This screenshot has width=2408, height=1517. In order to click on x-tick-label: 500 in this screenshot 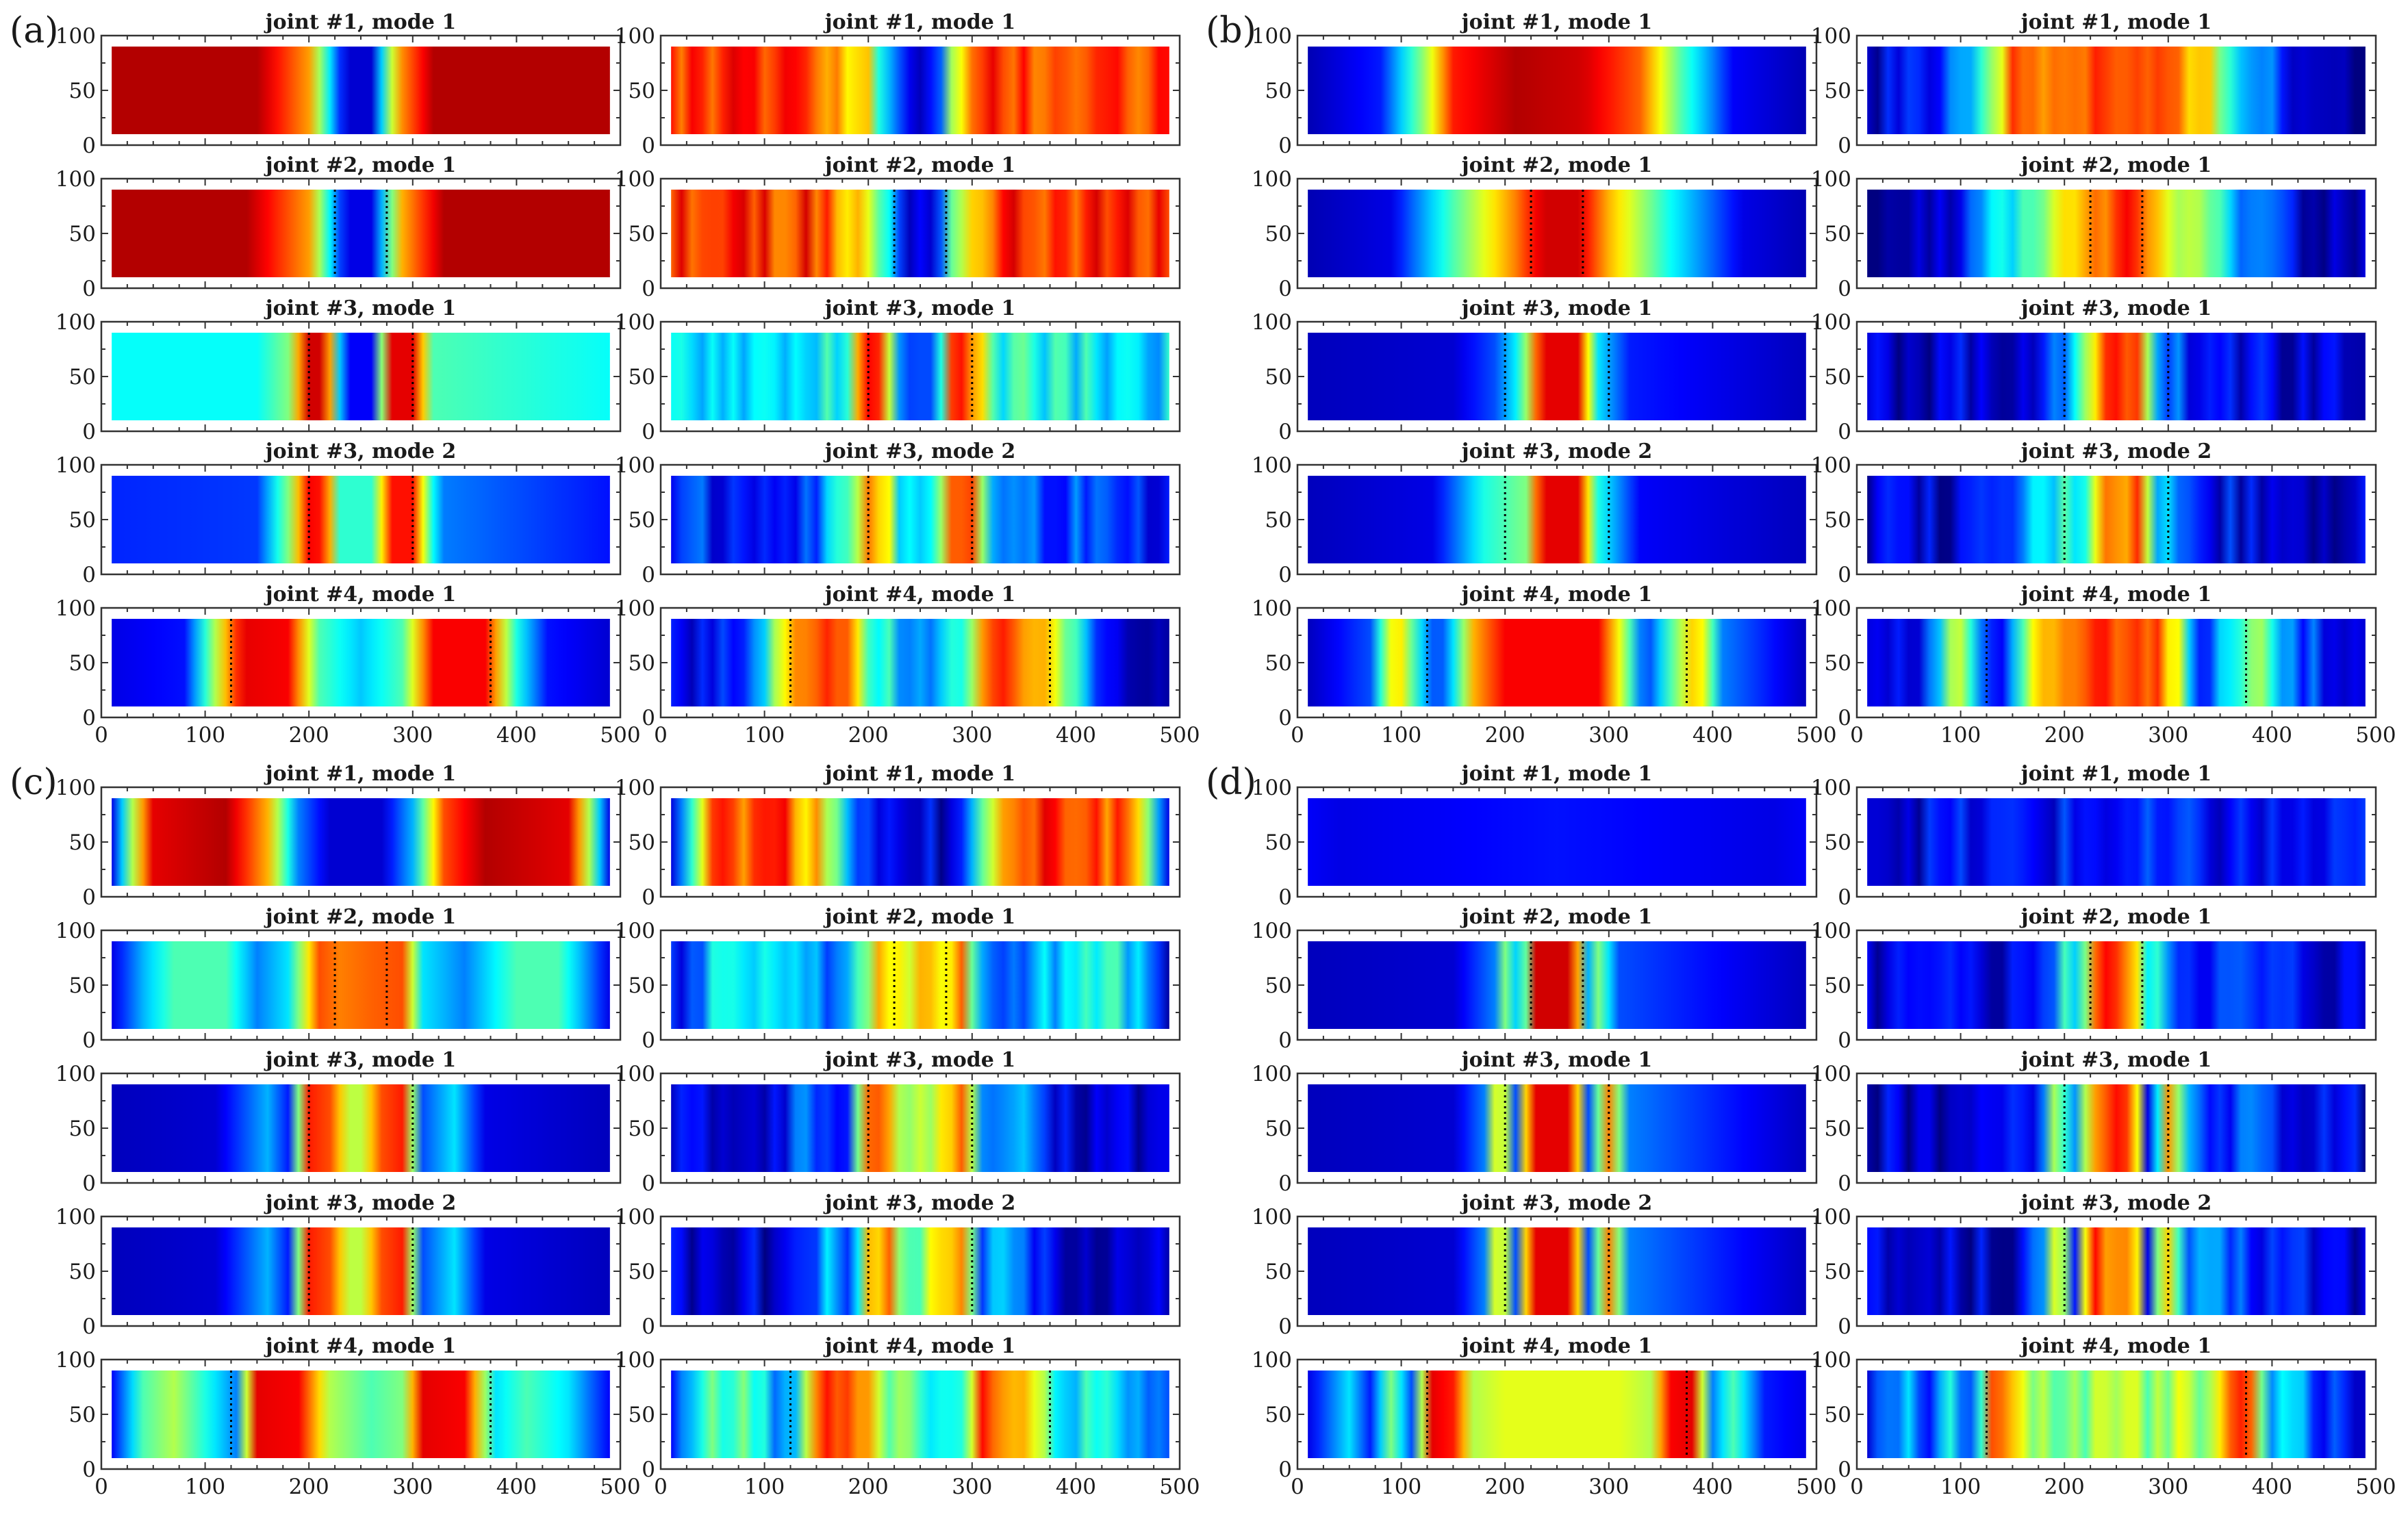, I will do `click(1179, 1487)`.